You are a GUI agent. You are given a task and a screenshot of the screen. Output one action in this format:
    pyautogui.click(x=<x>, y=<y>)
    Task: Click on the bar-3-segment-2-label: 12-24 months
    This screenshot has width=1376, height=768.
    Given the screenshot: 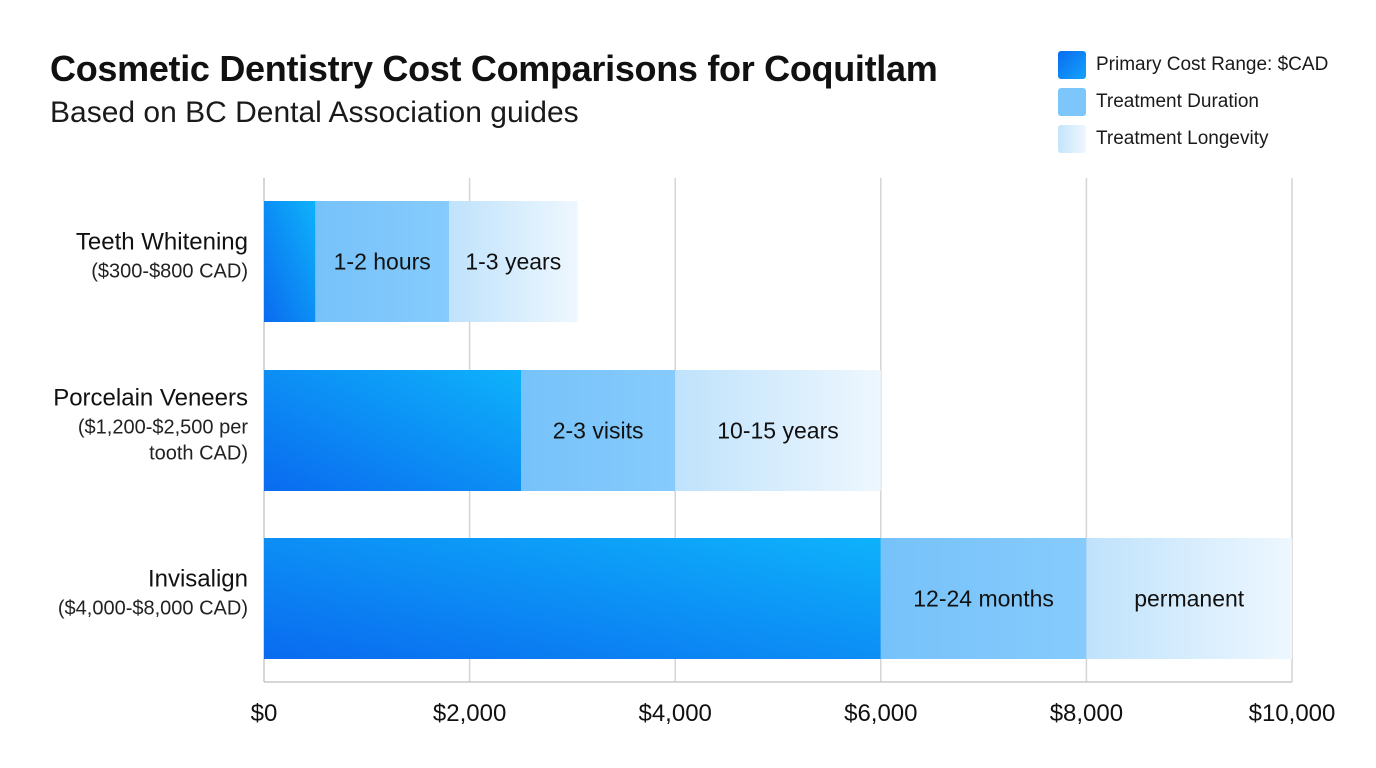 What is the action you would take?
    pyautogui.click(x=983, y=599)
    